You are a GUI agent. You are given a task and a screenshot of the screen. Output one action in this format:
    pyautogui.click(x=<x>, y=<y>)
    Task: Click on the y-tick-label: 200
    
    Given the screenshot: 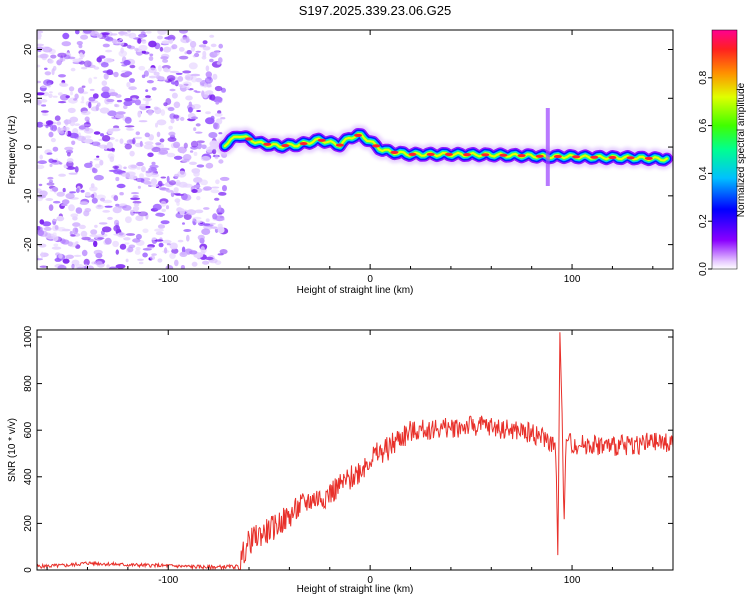 What is the action you would take?
    pyautogui.click(x=28, y=523)
    